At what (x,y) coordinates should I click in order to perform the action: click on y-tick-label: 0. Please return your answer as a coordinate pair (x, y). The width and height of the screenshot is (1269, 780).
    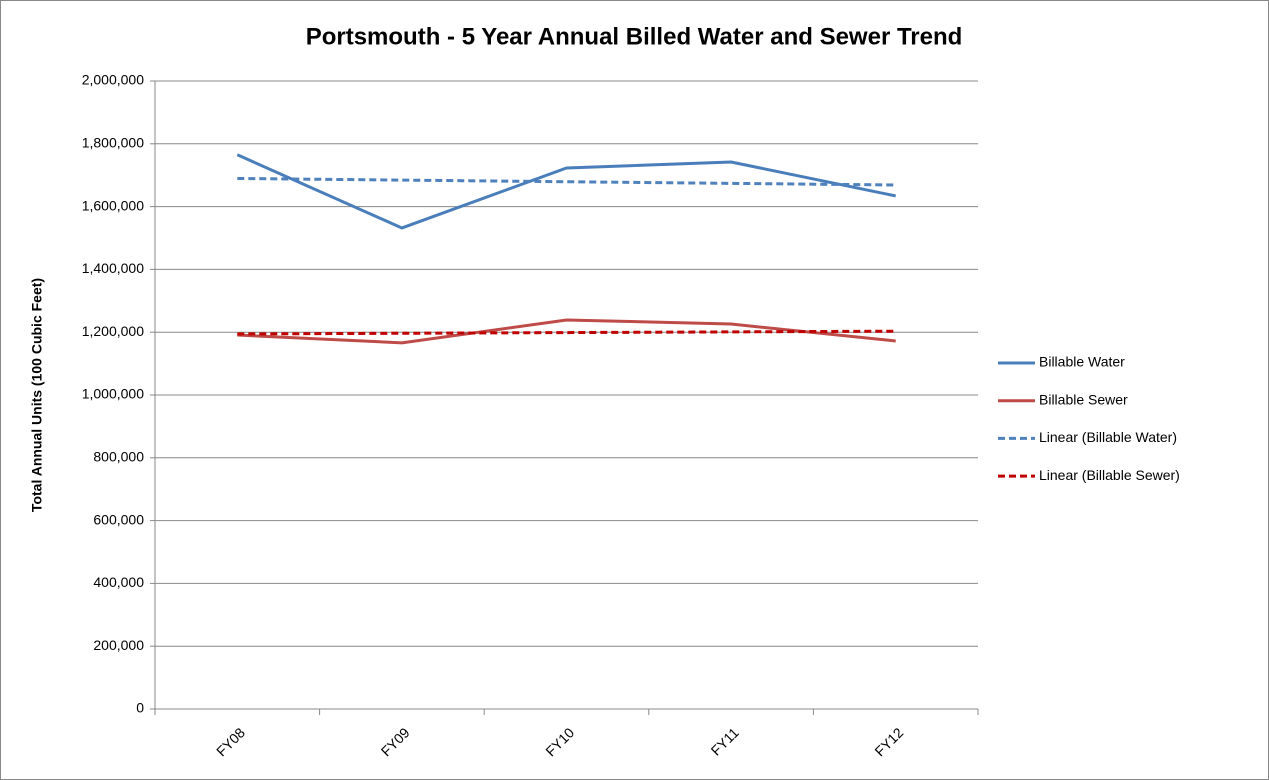
    Looking at the image, I should click on (140, 708).